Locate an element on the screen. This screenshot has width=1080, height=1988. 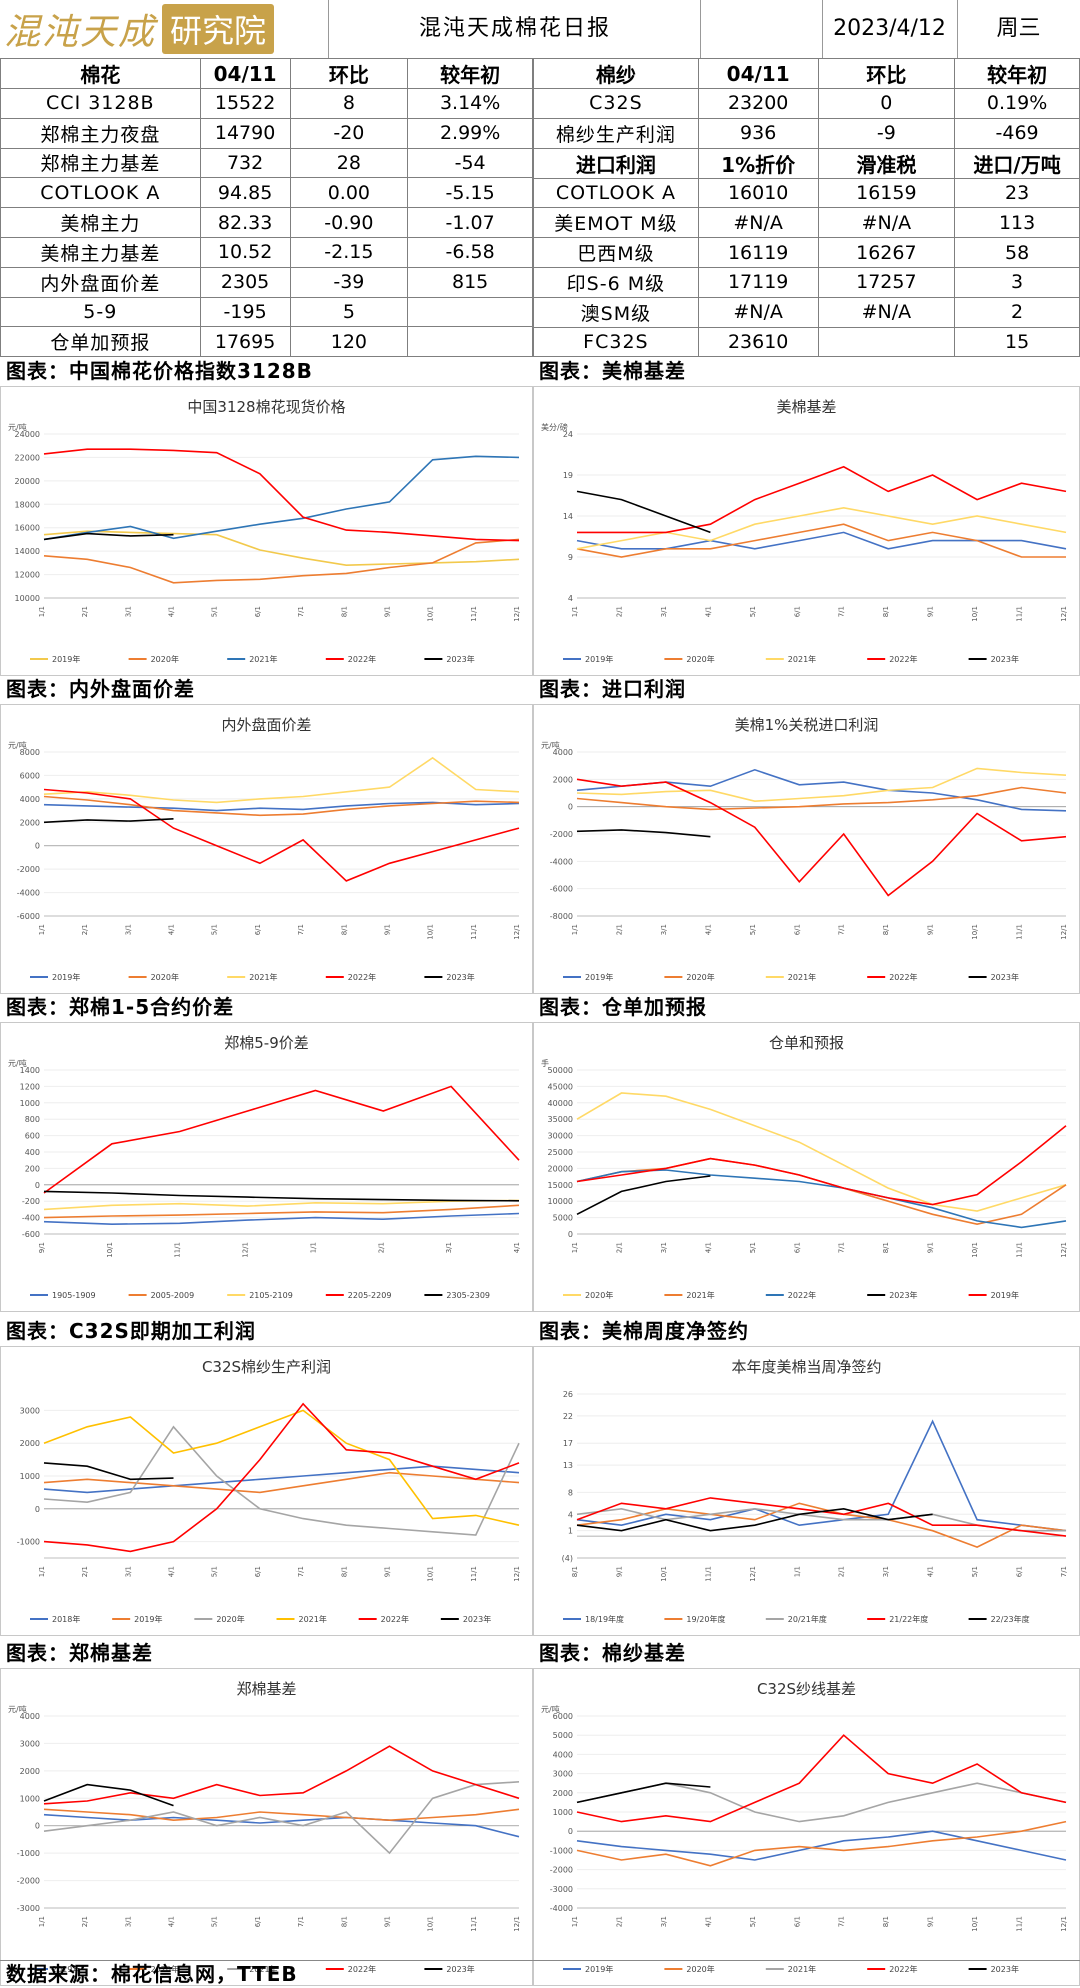
table-row: 郑棉主力夜盘 14790 -20 2.99% is located at coordinates (266, 133).